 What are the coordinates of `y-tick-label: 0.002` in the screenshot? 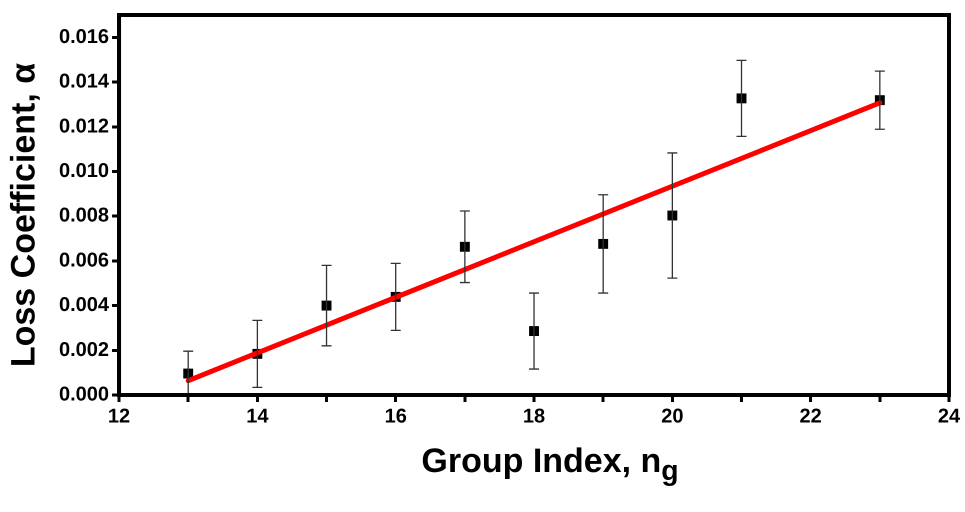 It's located at (84, 349).